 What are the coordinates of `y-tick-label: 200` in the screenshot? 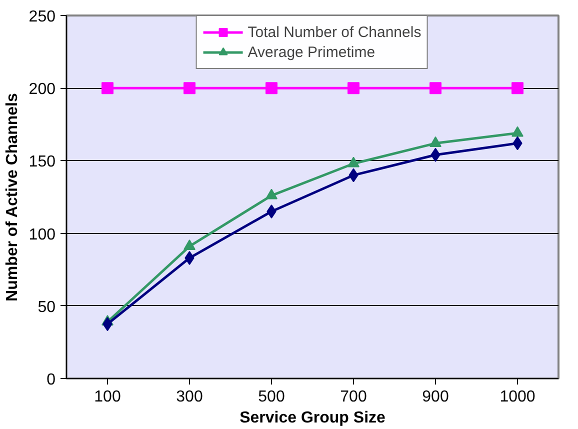 It's located at (42, 89).